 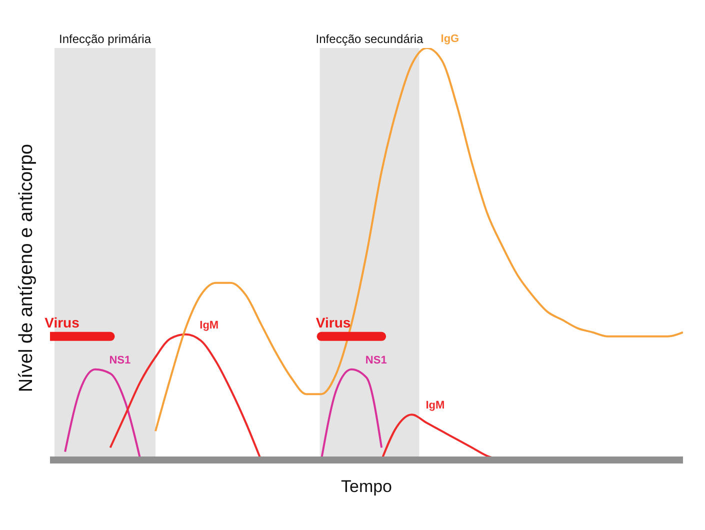 I want to click on text: Infecção primária, so click(x=105, y=39).